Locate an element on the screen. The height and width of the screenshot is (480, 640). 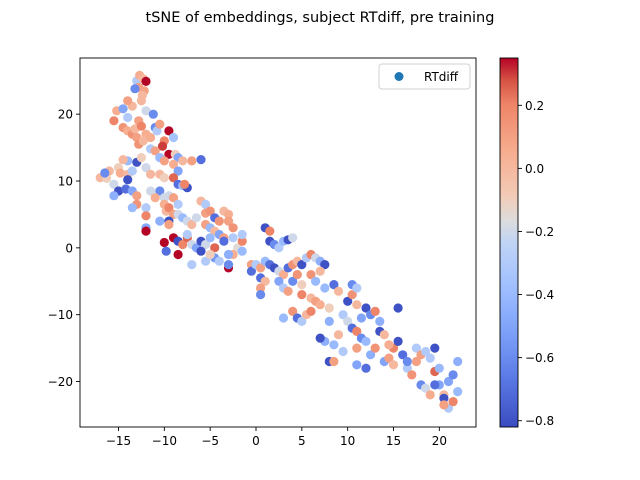
x-tick-label: 5 is located at coordinates (302, 441).